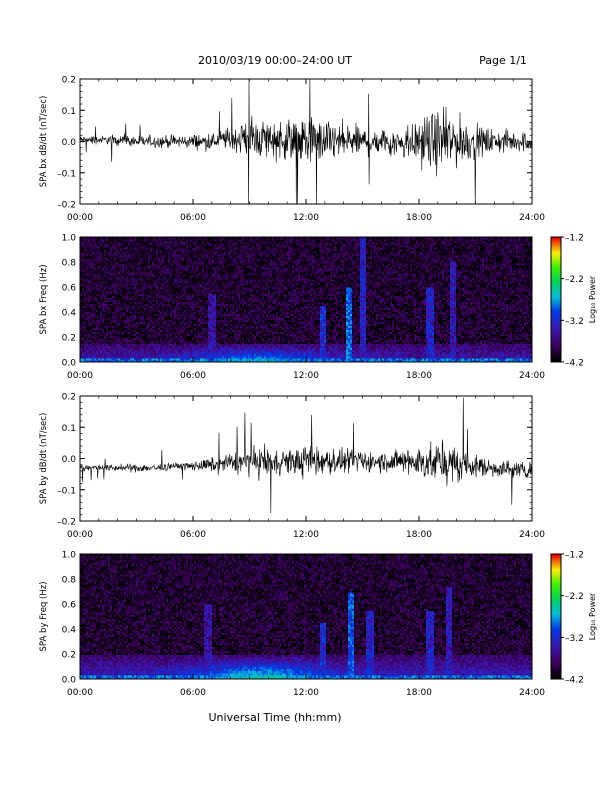 The image size is (612, 792). Describe the element at coordinates (574, 639) in the screenshot. I see `colorbar-tick-label: –3.2` at that location.